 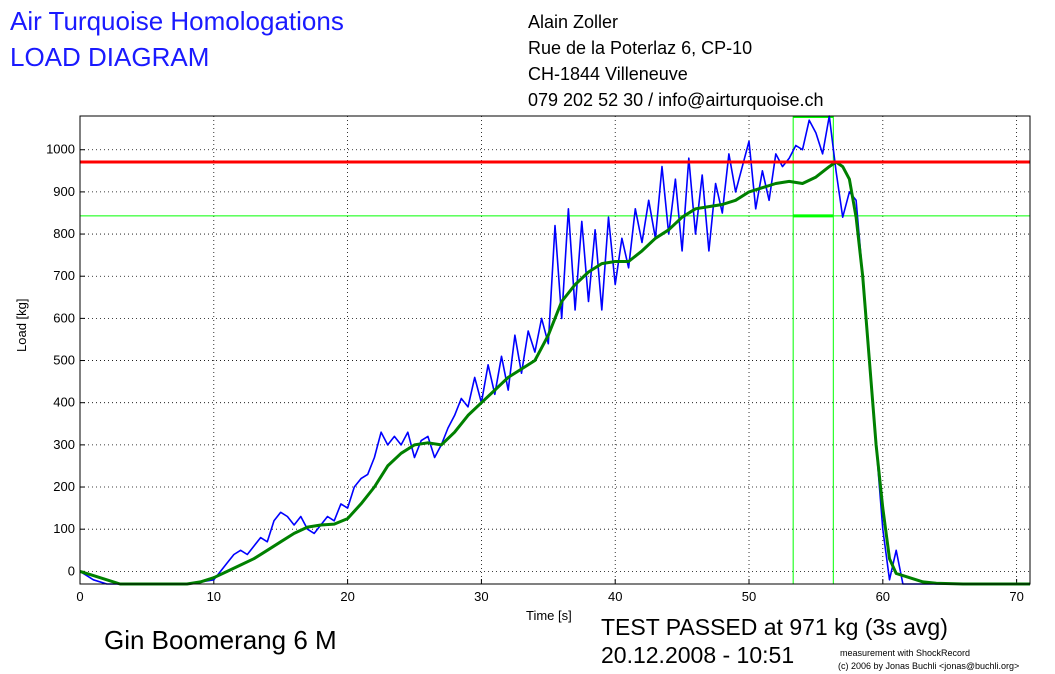 I want to click on x-tick-label: 60, so click(x=883, y=596).